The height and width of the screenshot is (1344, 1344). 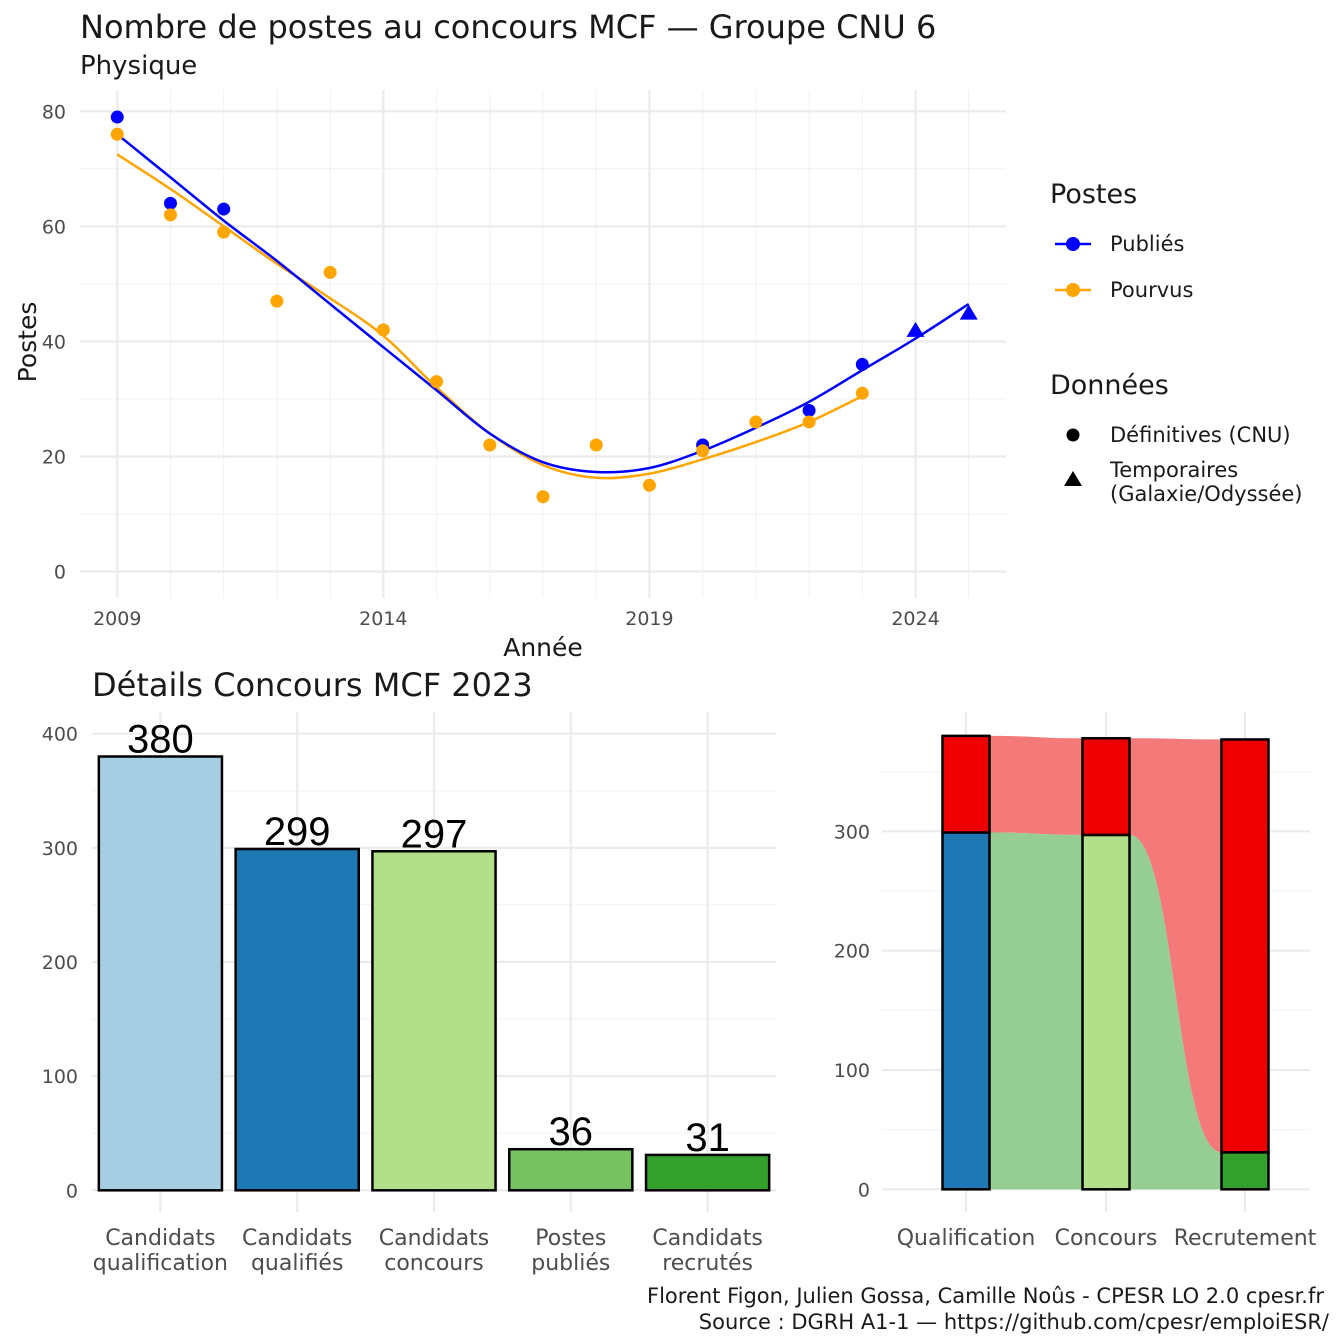 I want to click on x-tick-label: 2019, so click(x=649, y=619).